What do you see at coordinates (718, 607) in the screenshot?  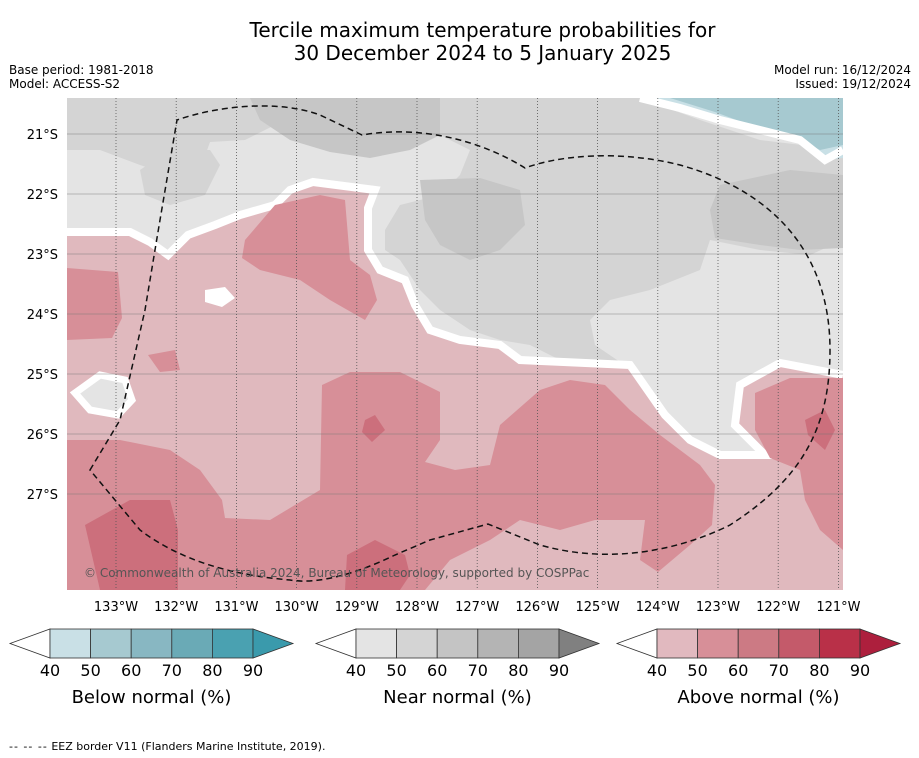 I see `lon-label: 123°W` at bounding box center [718, 607].